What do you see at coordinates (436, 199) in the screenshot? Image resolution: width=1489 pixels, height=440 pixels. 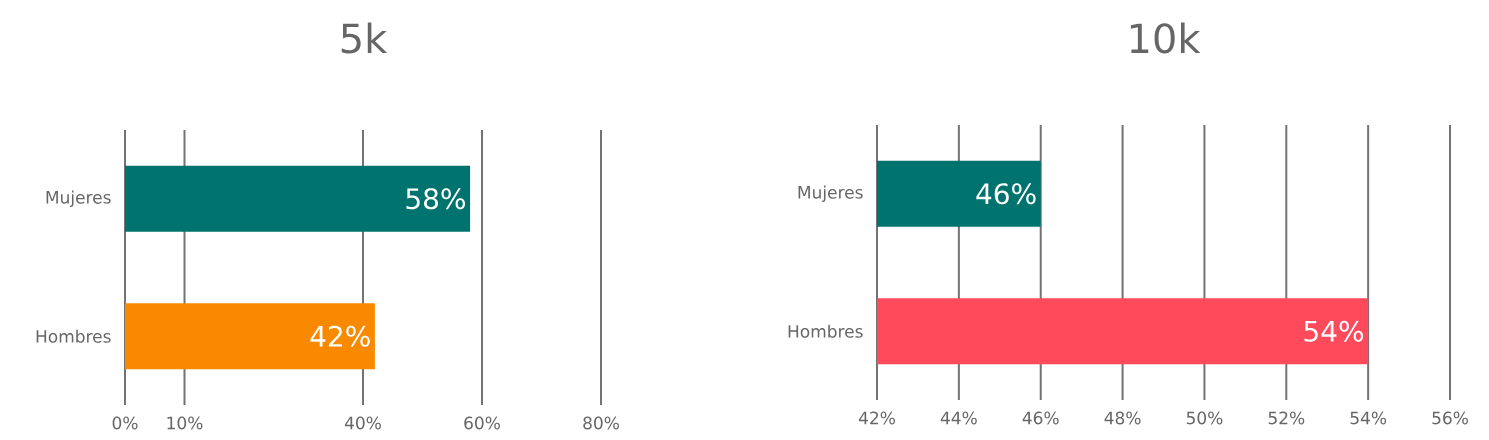 I see `data-label: 58%` at bounding box center [436, 199].